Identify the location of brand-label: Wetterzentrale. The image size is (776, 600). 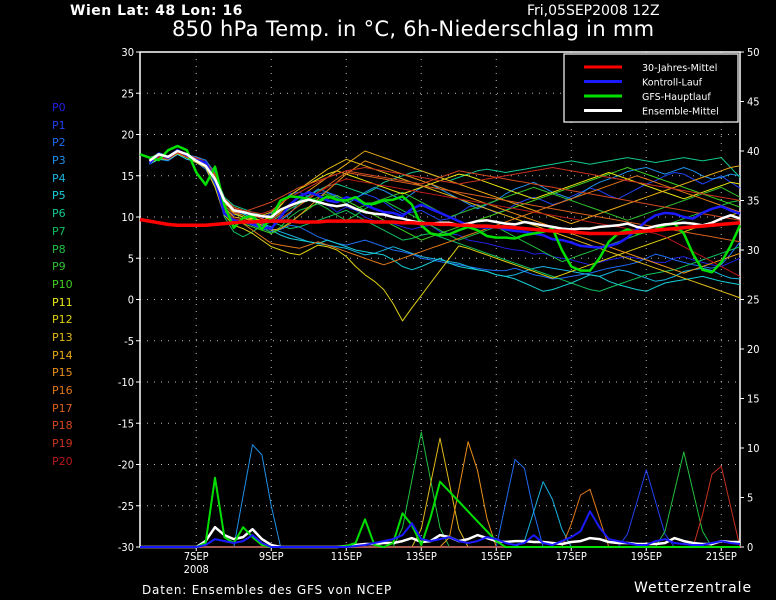
(693, 588).